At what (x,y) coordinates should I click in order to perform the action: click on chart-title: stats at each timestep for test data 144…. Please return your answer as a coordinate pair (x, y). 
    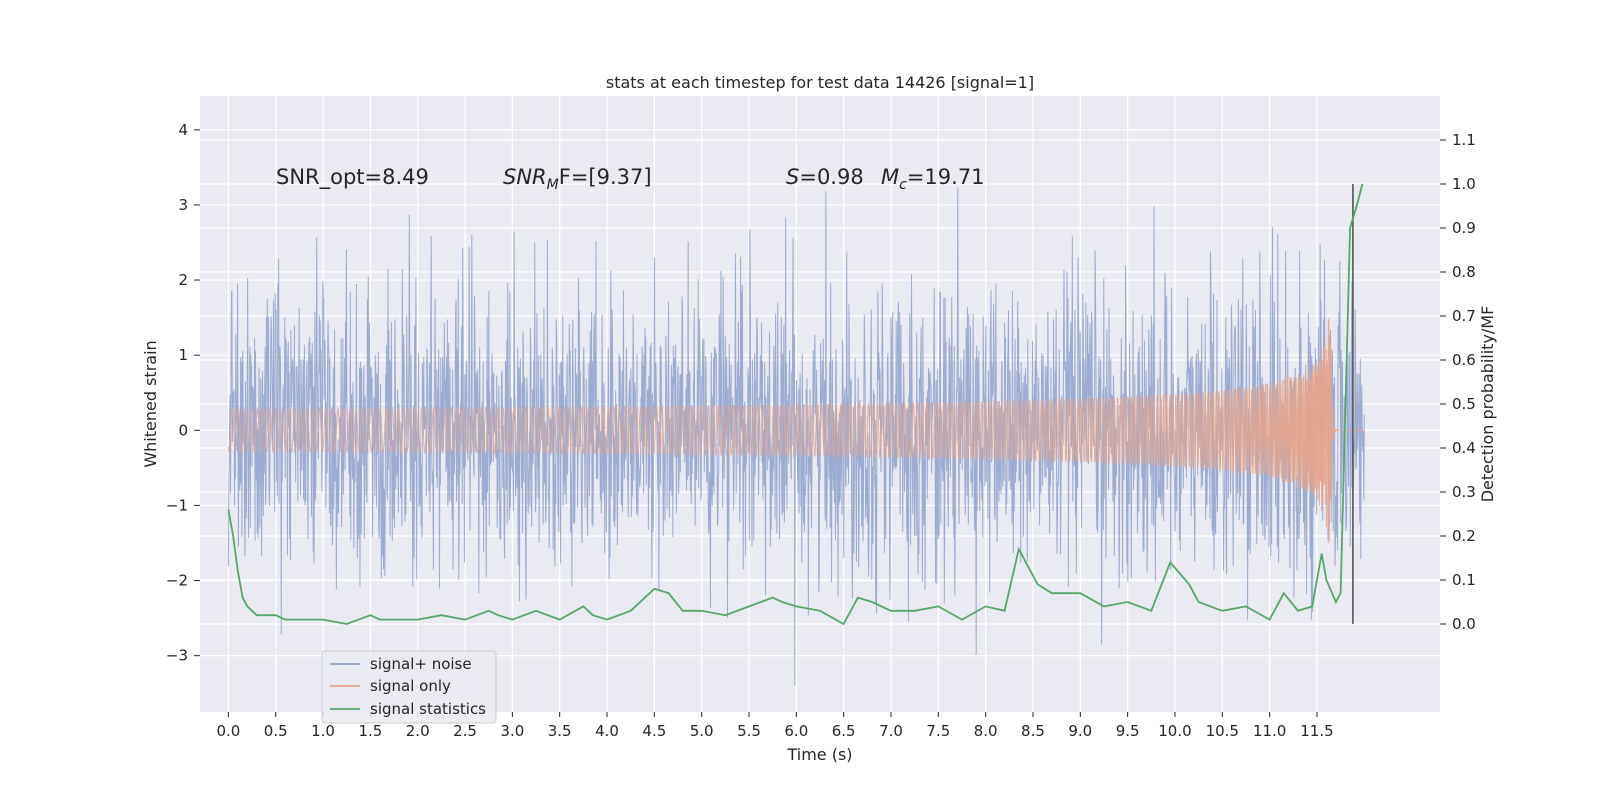
    Looking at the image, I should click on (820, 82).